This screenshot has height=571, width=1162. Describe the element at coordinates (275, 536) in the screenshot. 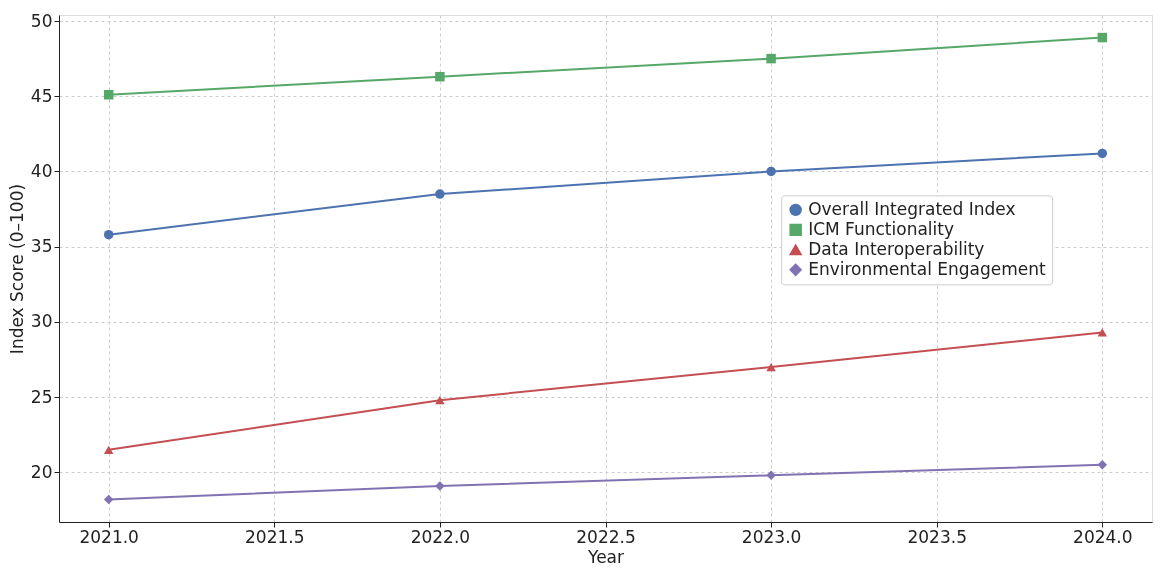

I see `x-tick-label: 2021.5` at that location.